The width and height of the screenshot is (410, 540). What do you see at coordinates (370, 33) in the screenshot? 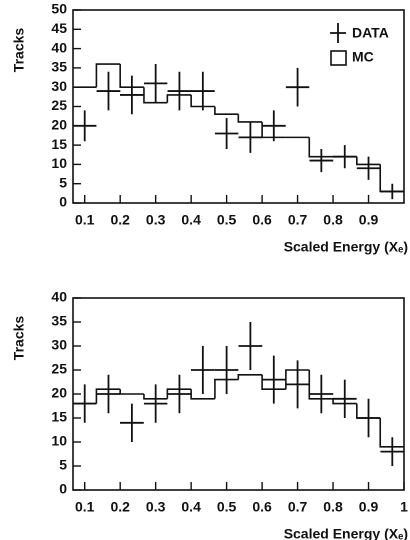
I see `legend-label: DATA` at bounding box center [370, 33].